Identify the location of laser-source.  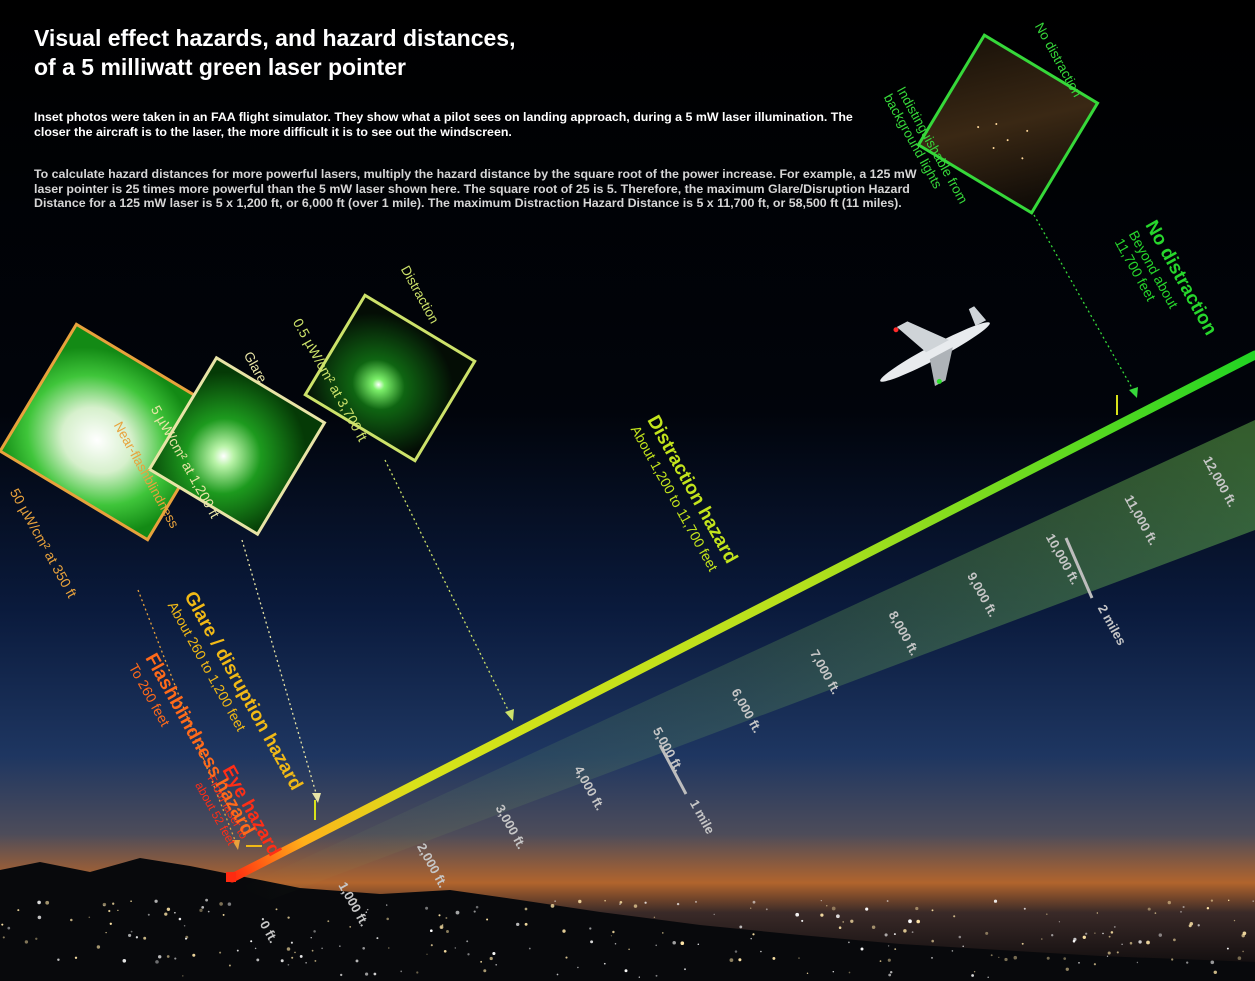
(231, 877).